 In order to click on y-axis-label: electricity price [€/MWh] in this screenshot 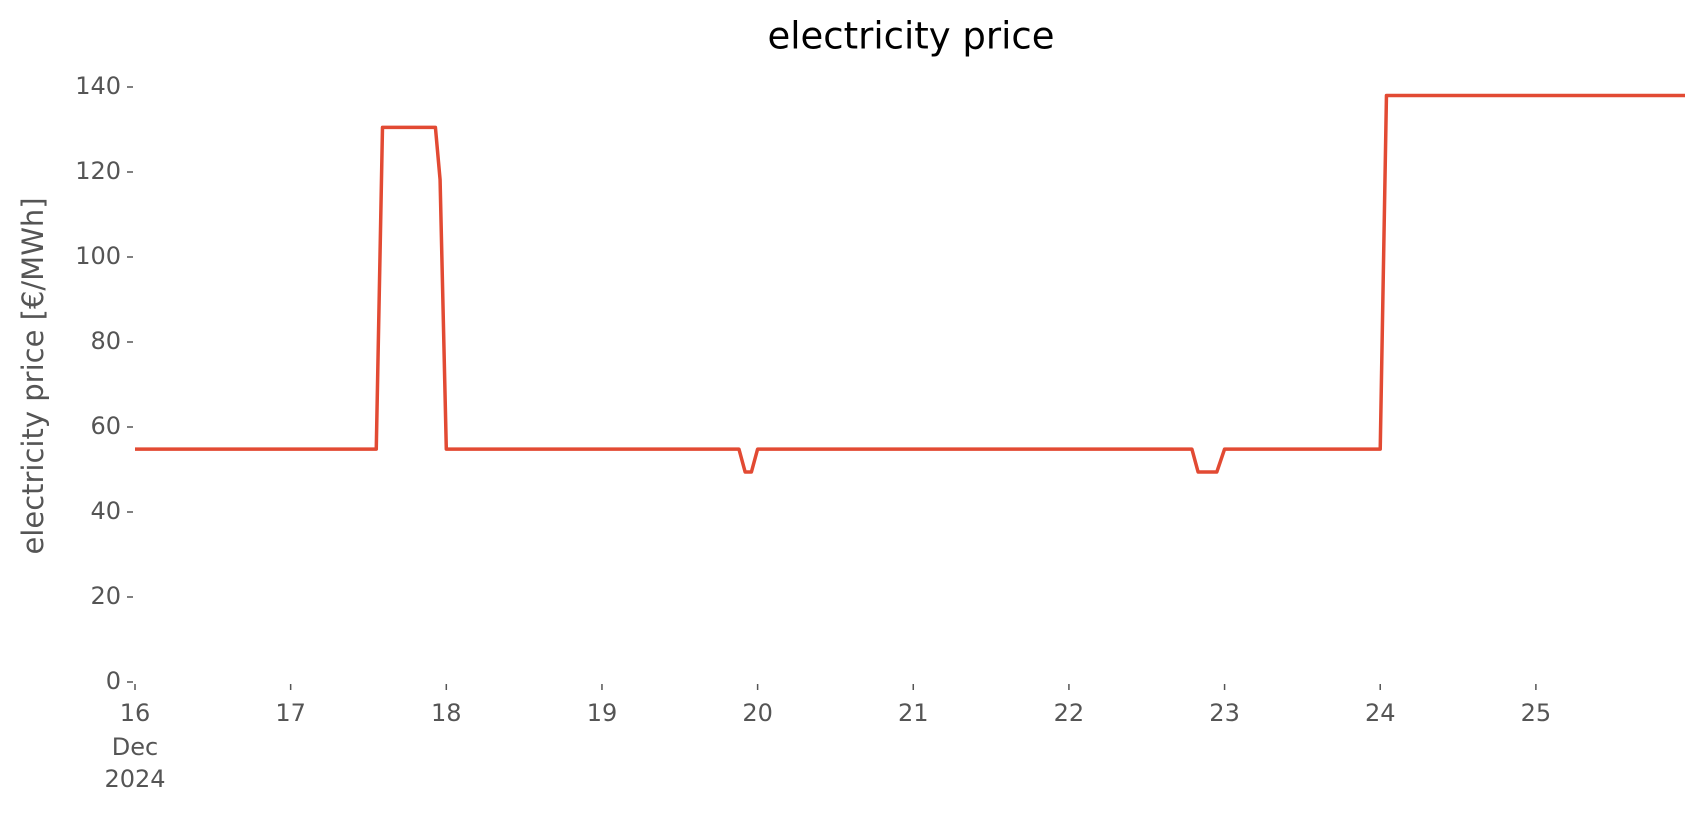, I will do `click(33, 375)`.